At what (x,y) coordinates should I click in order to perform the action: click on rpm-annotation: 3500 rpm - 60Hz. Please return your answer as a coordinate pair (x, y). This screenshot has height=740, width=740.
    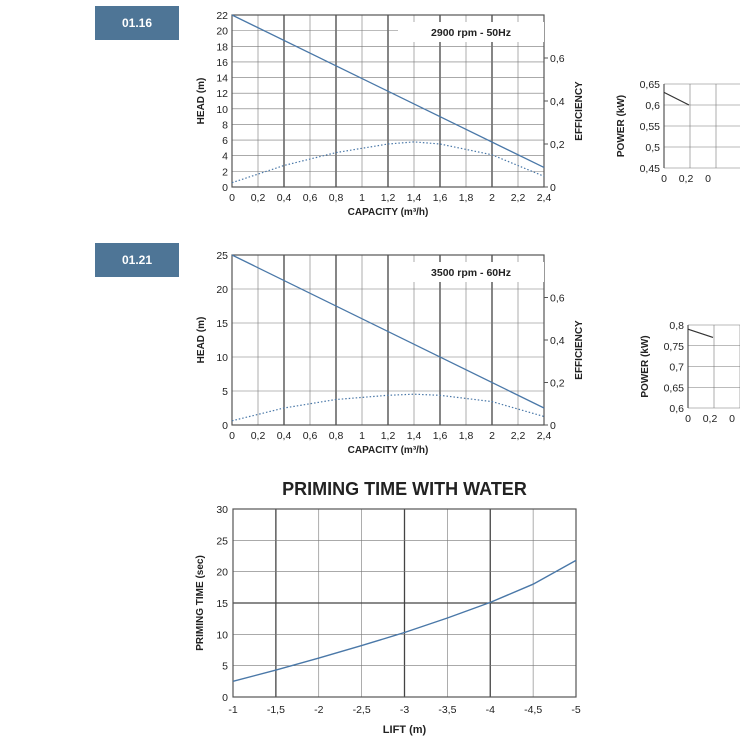
    Looking at the image, I should click on (471, 273).